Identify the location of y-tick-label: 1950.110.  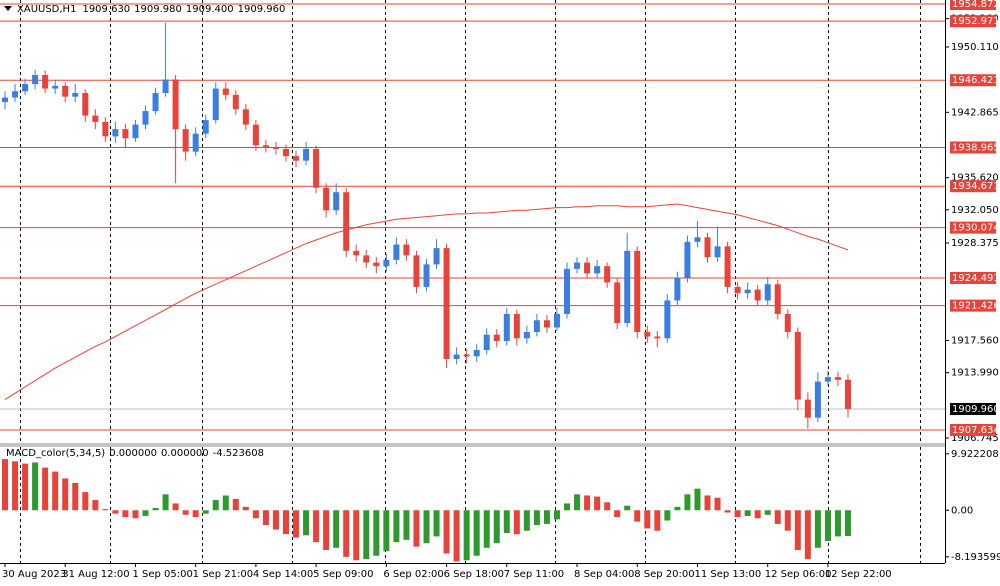
(975, 47).